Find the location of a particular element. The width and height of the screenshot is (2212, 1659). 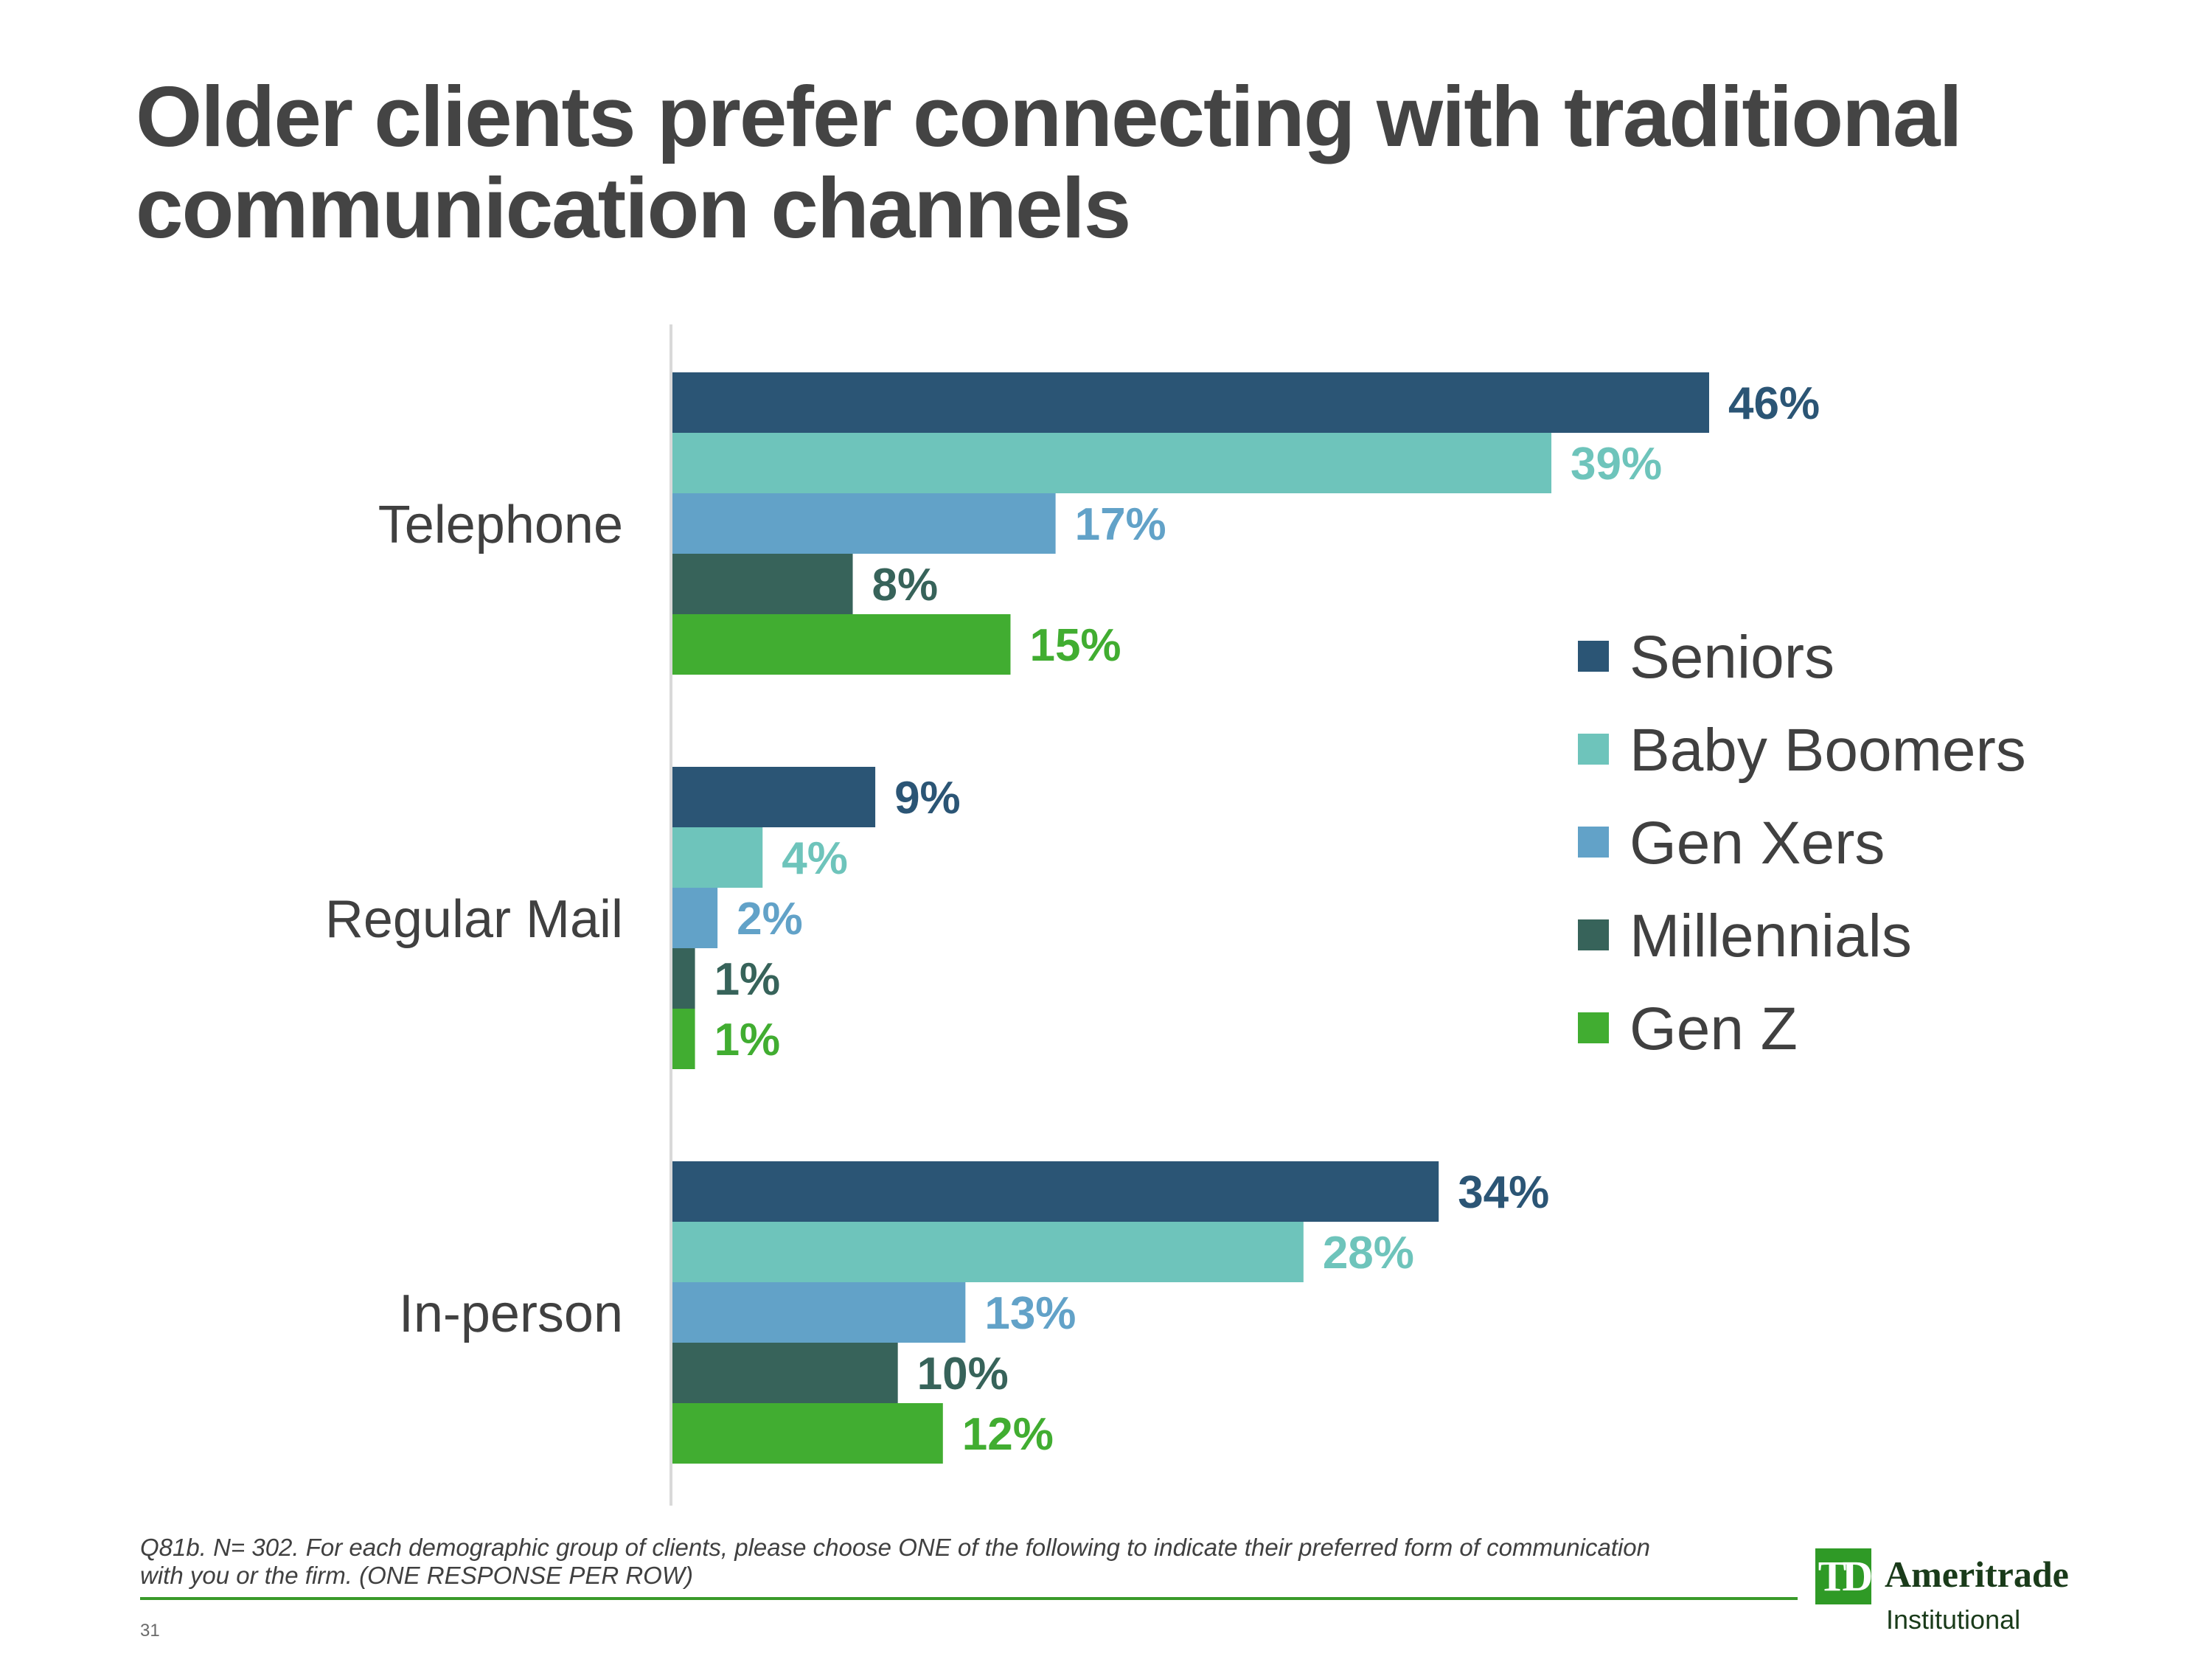

bar-telephone-millennials is located at coordinates (762, 584).